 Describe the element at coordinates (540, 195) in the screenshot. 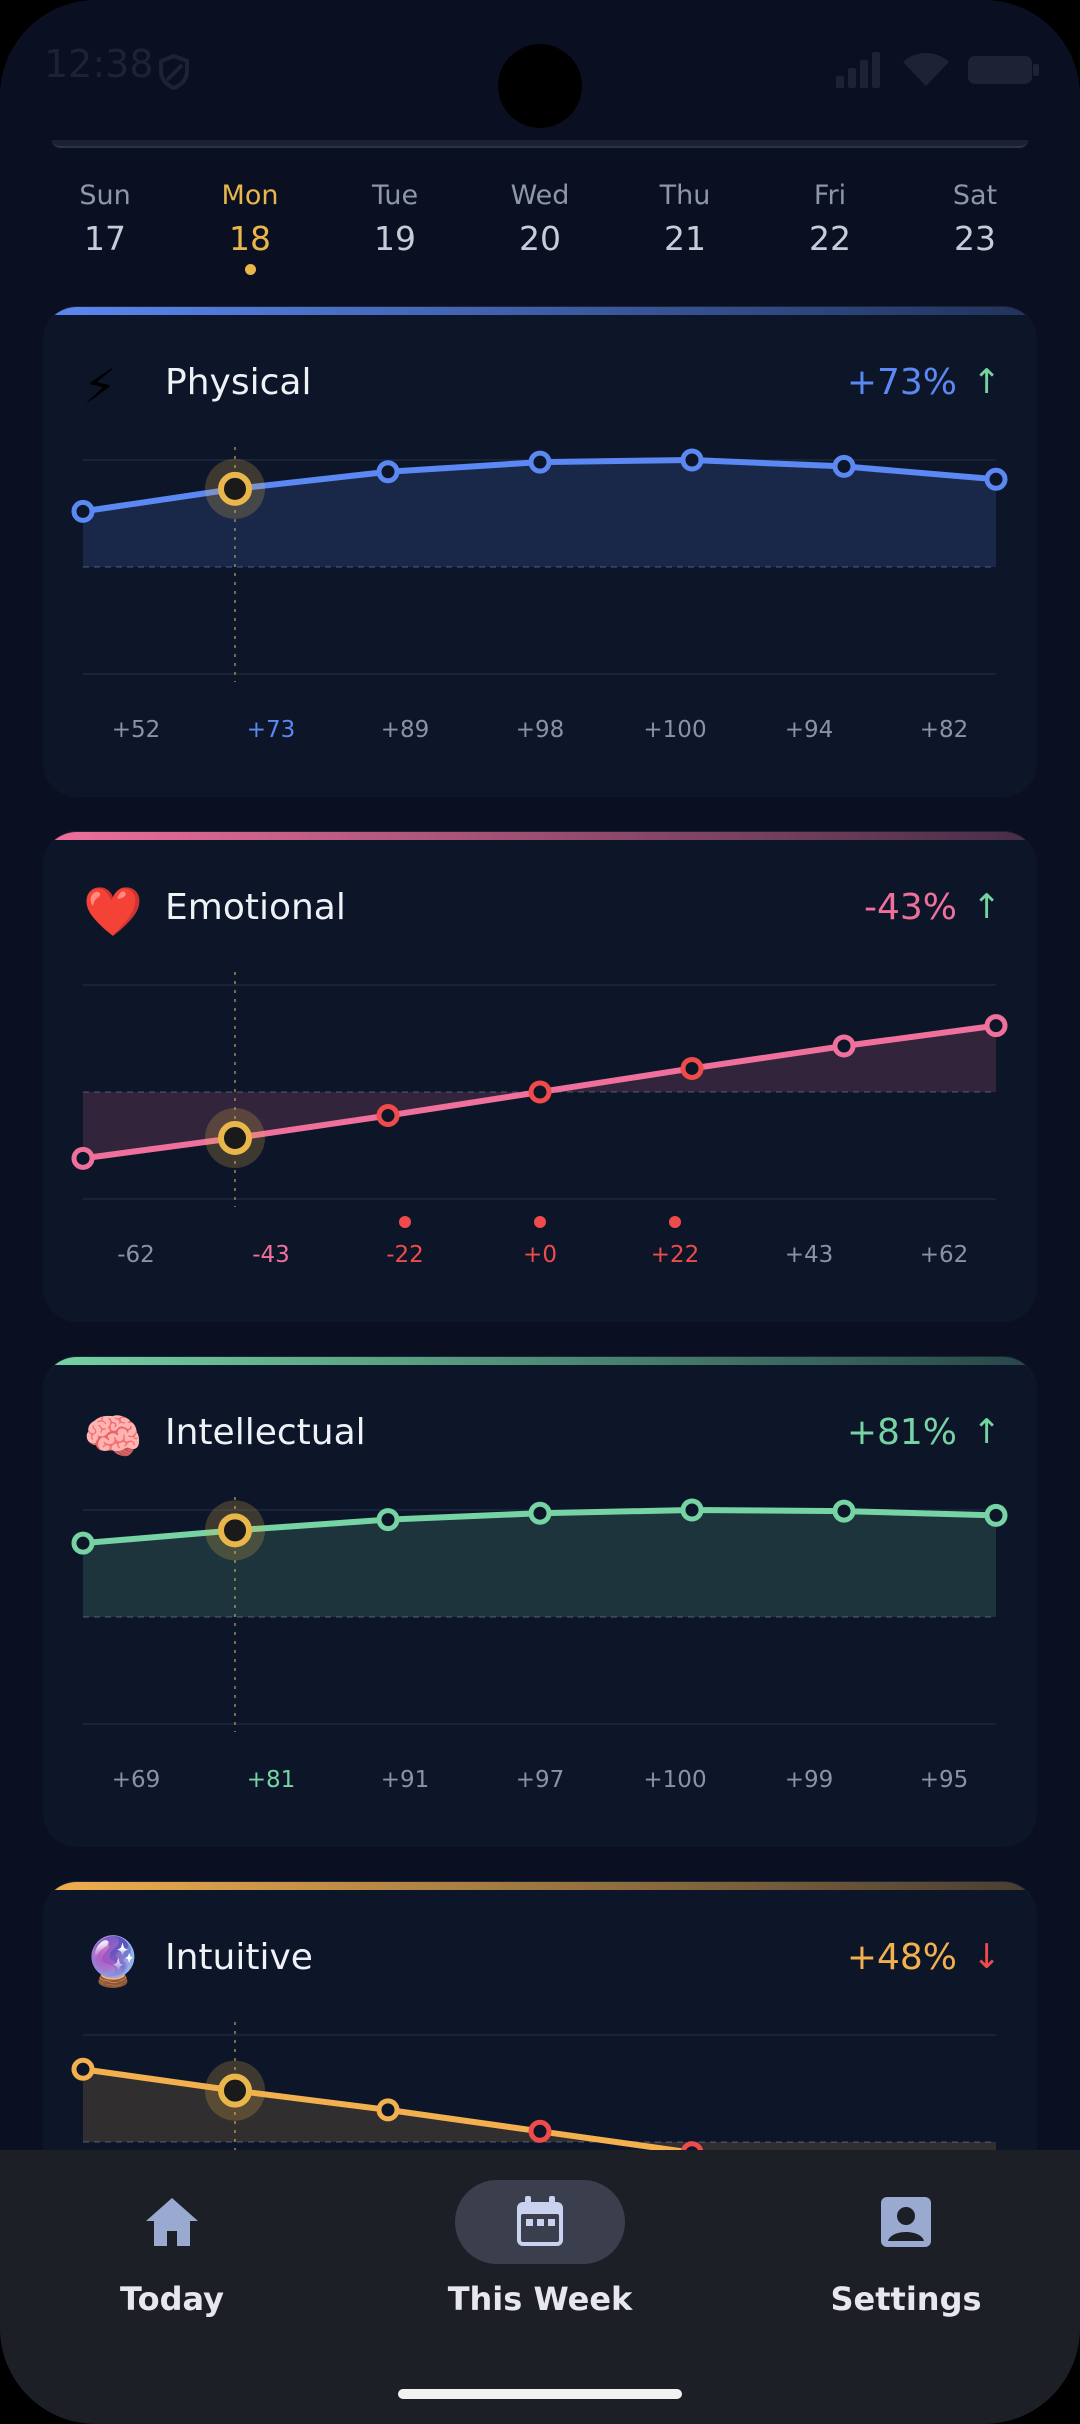

I see `day-name: Wed` at that location.